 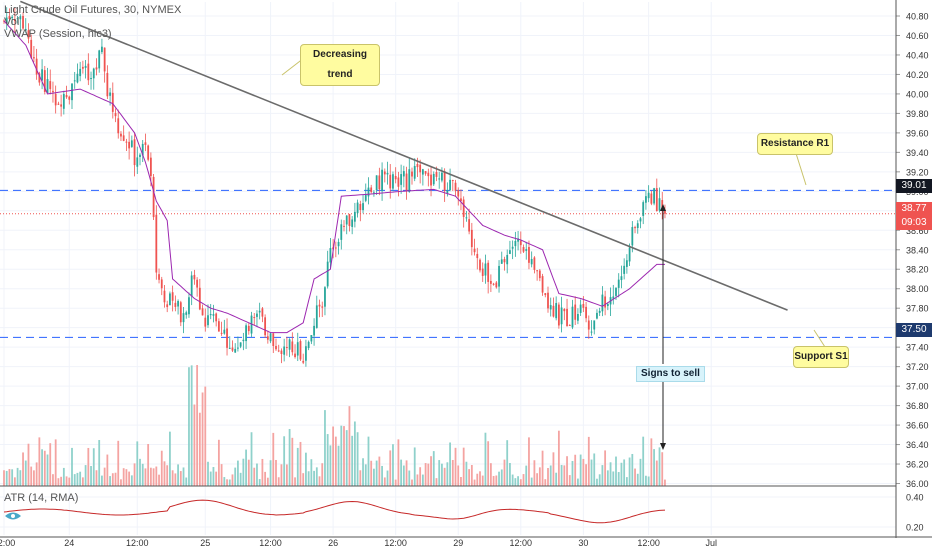 What do you see at coordinates (670, 374) in the screenshot?
I see `signs-to-sell-note: Signs to sell` at bounding box center [670, 374].